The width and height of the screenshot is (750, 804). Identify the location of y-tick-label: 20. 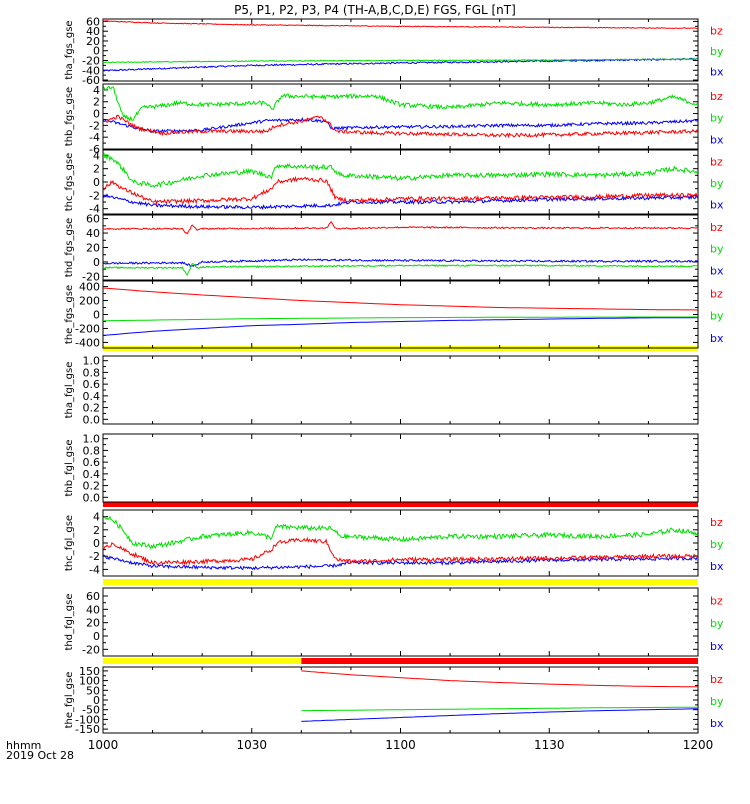
(93, 248).